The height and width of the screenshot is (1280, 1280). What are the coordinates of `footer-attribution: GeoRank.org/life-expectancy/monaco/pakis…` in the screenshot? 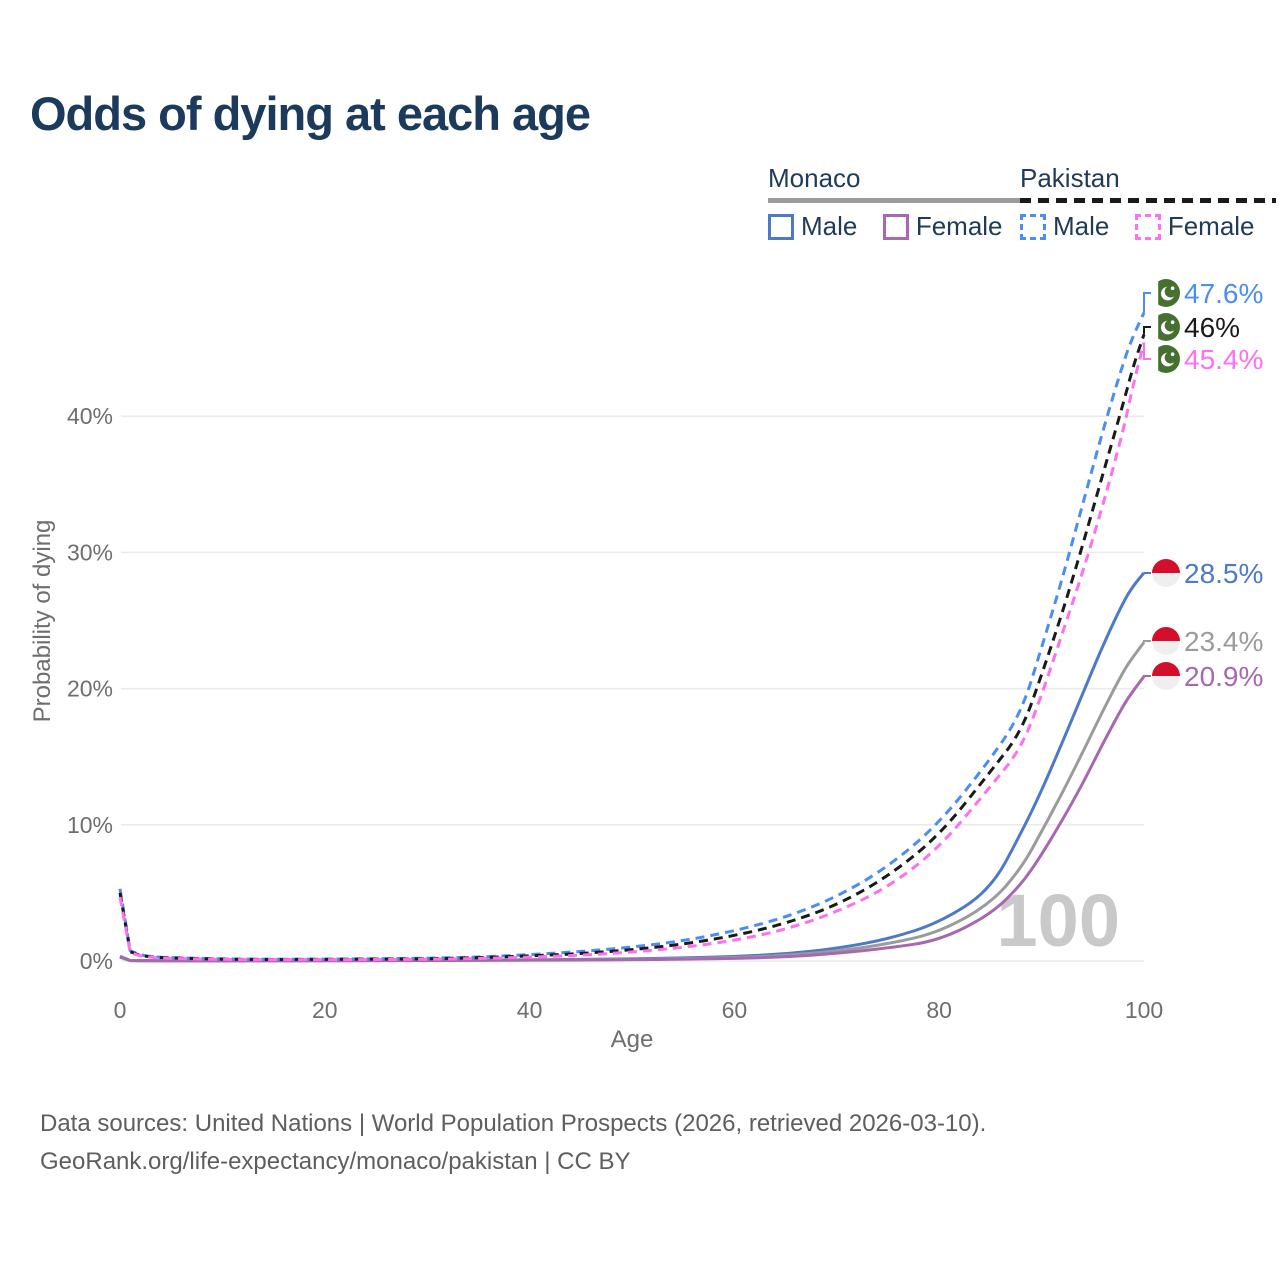 It's located at (335, 1161).